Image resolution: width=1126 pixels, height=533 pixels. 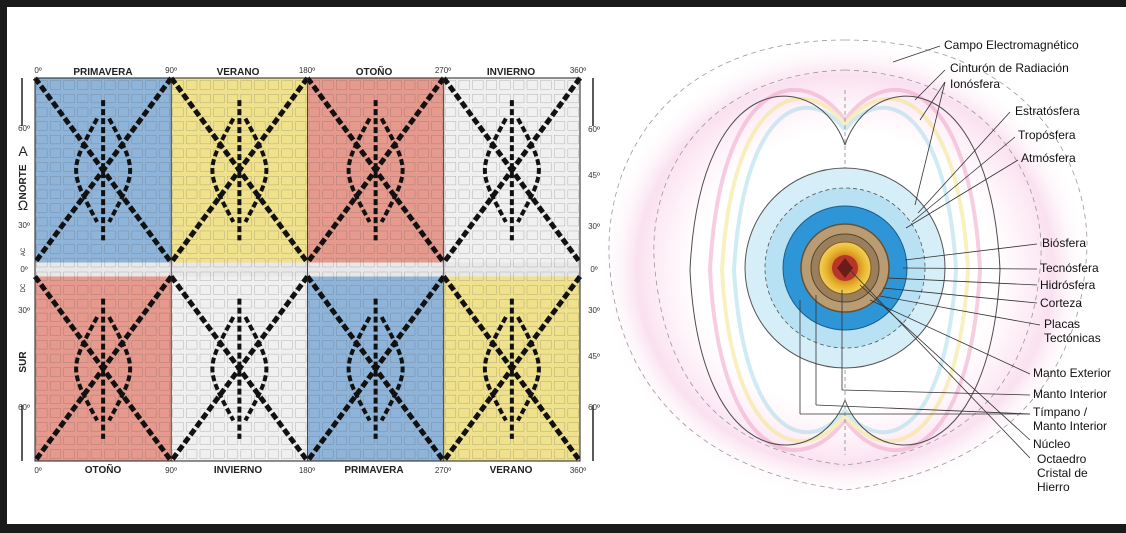 What do you see at coordinates (594, 310) in the screenshot?
I see `right-lat-30s: 30º` at bounding box center [594, 310].